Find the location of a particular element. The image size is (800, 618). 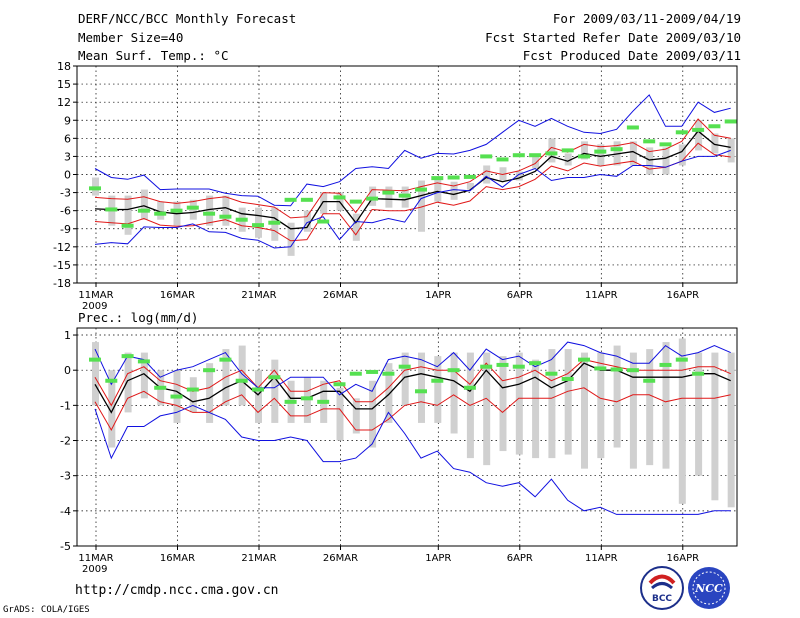

start-date: Fcst Started Refer Date 2009/03/10 is located at coordinates (613, 37).